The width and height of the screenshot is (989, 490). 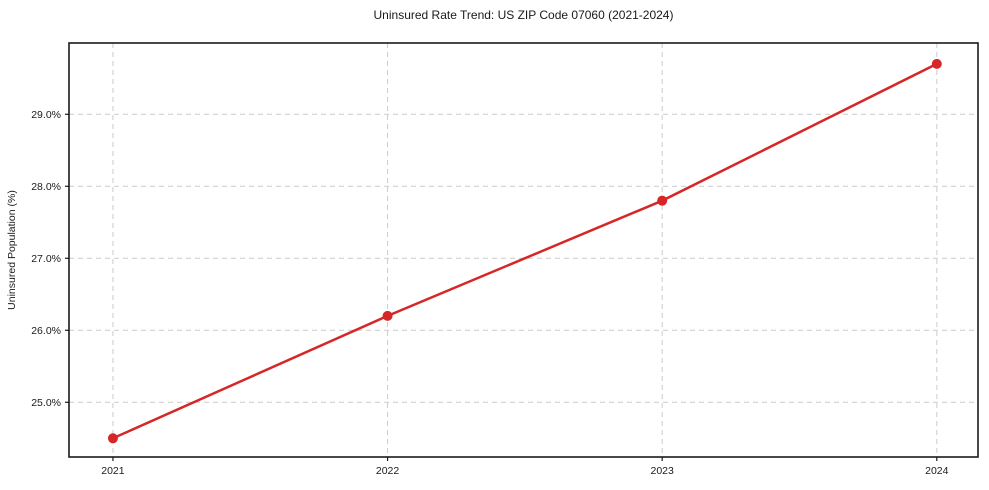 What do you see at coordinates (46, 187) in the screenshot?
I see `y-tick-label: 28.0%` at bounding box center [46, 187].